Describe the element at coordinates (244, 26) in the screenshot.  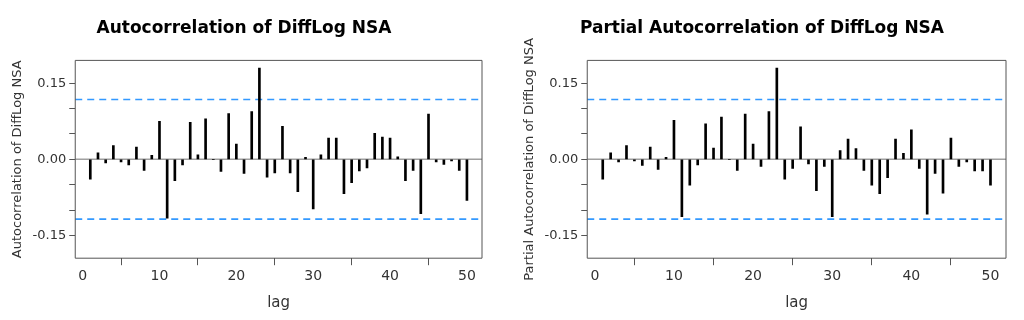
I see `chart-title: Autocorrelation of DiffLog NSA` at that location.